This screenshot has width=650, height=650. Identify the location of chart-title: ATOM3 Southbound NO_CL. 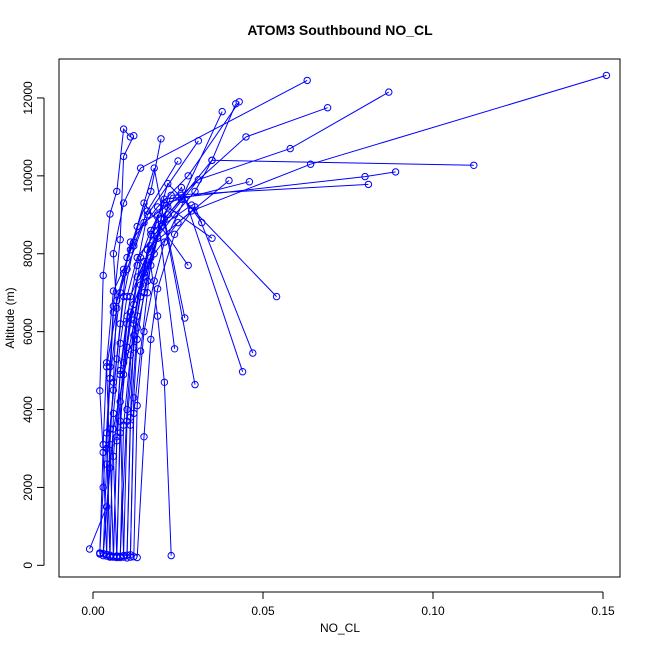
(340, 30).